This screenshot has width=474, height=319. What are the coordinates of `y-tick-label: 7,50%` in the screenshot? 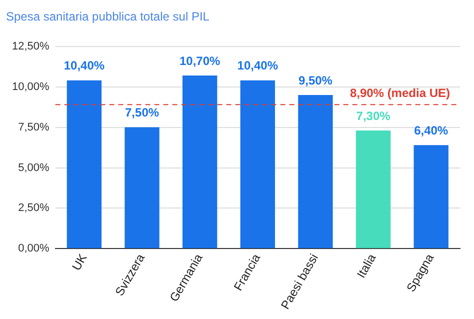 It's located at (34, 127).